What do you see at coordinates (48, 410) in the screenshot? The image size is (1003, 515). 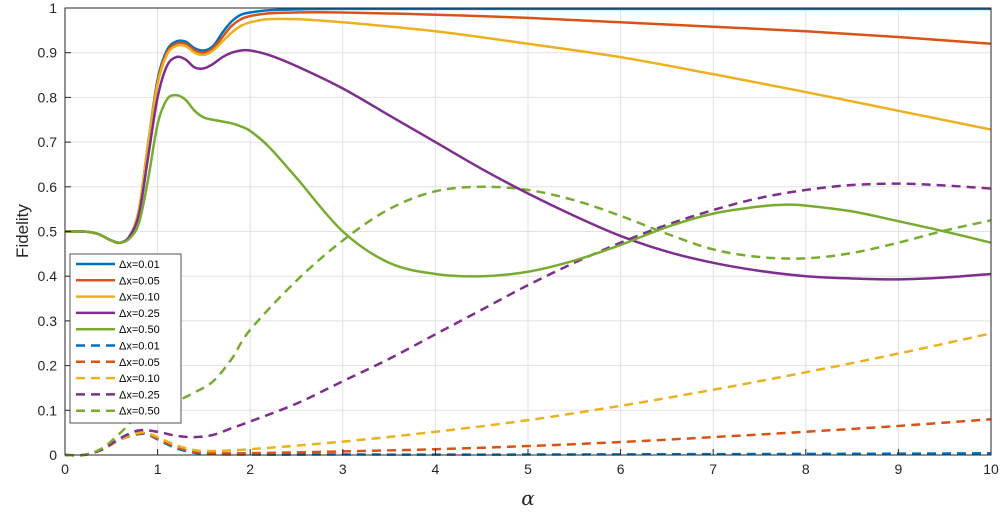 I see `y-tick-label: 0.1` at bounding box center [48, 410].